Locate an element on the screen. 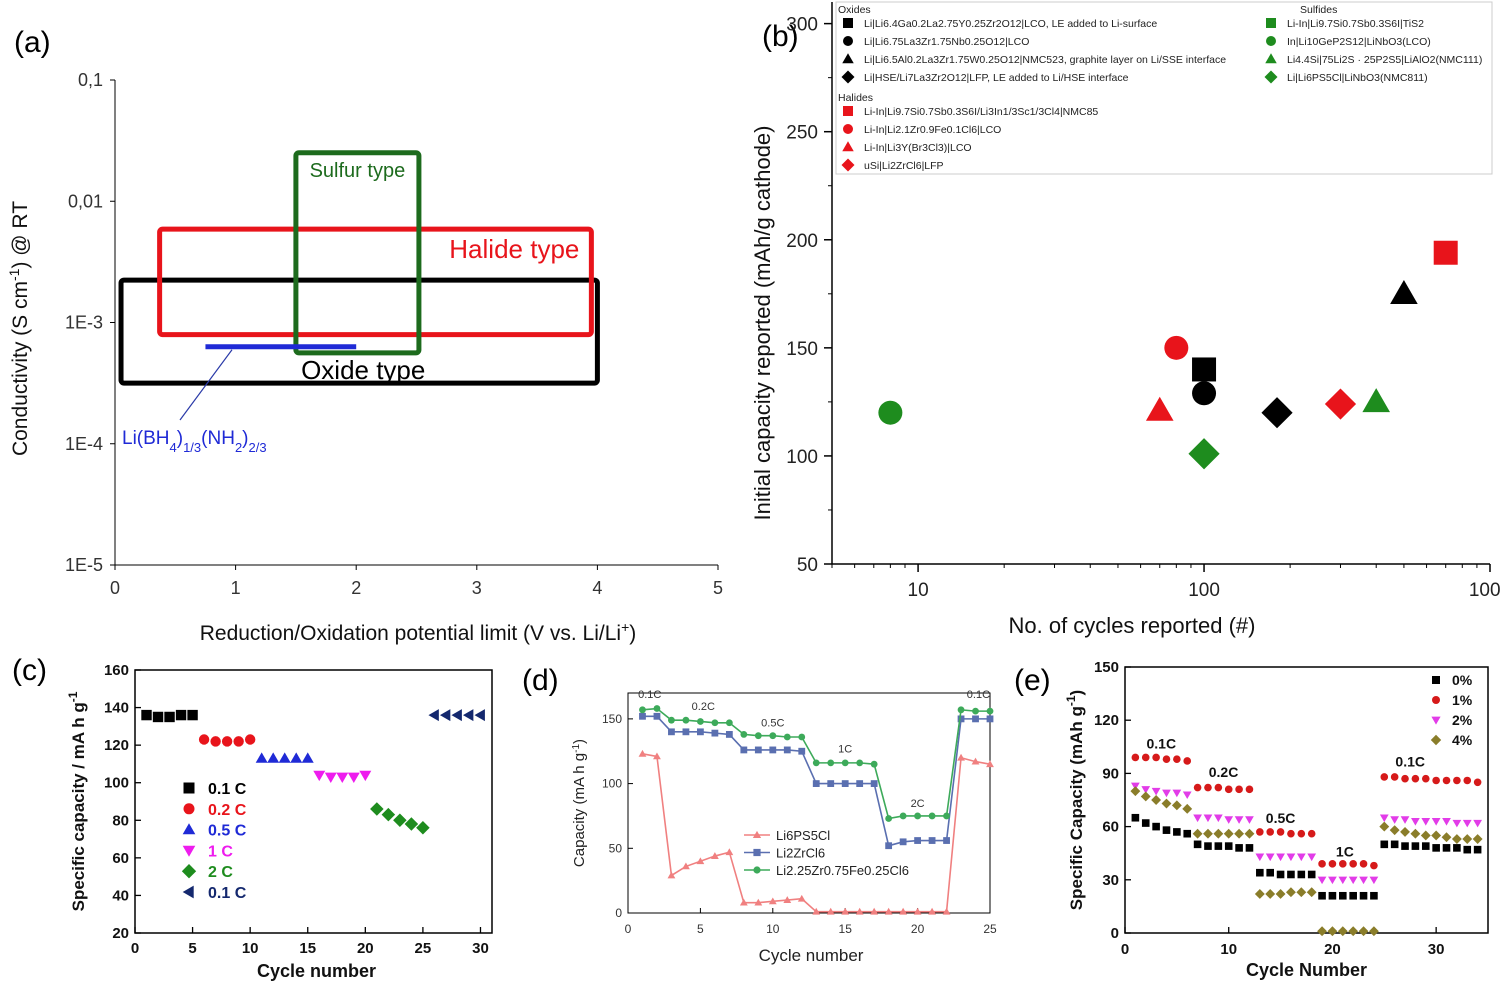 The height and width of the screenshot is (988, 1500). panel-b-x-tick-label: 100 is located at coordinates (1204, 590).